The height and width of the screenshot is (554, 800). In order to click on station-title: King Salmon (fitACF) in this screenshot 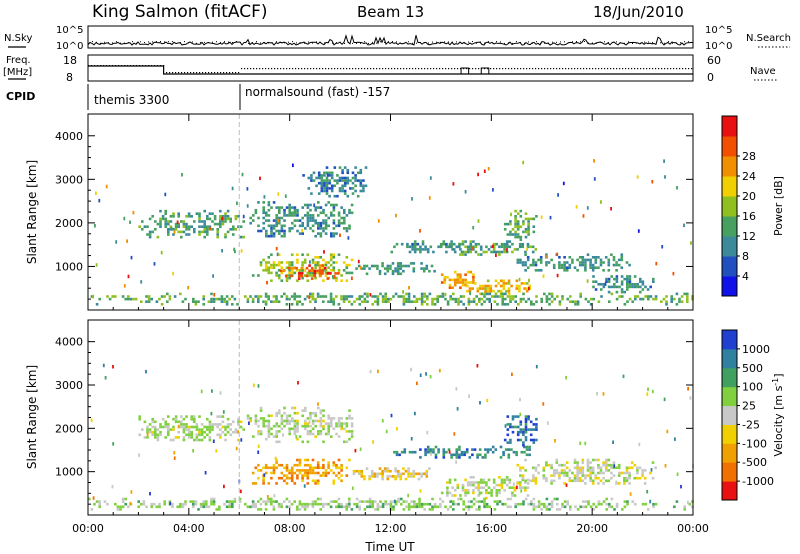, I will do `click(180, 12)`.